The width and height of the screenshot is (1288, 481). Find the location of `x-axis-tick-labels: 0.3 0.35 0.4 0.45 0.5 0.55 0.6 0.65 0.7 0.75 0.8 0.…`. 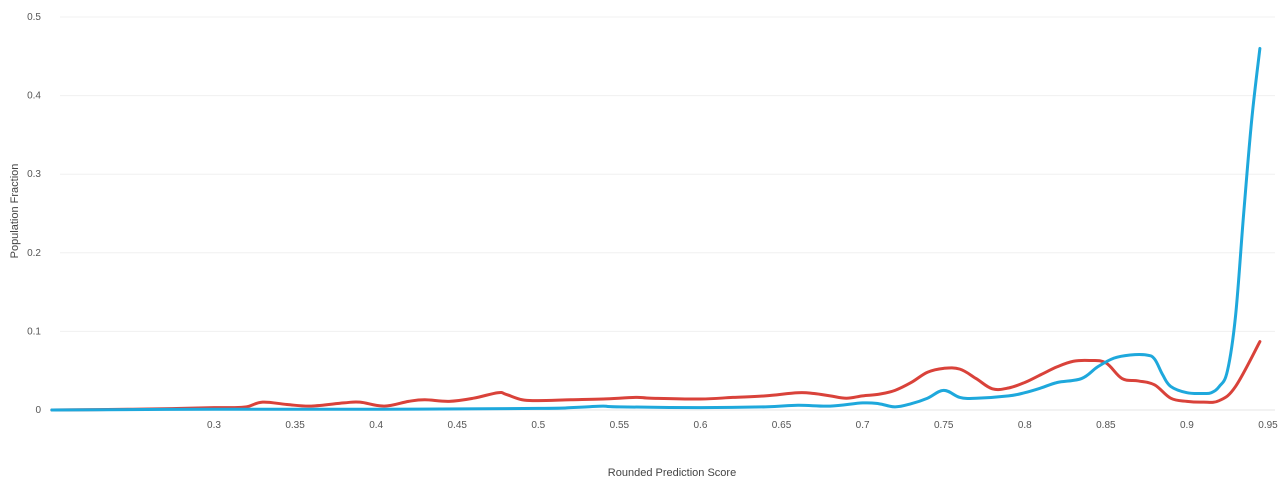

x-axis-tick-labels: 0.3 0.35 0.4 0.45 0.5 0.55 0.6 0.65 0.7 0.75 0.8 0.… is located at coordinates (742, 425).